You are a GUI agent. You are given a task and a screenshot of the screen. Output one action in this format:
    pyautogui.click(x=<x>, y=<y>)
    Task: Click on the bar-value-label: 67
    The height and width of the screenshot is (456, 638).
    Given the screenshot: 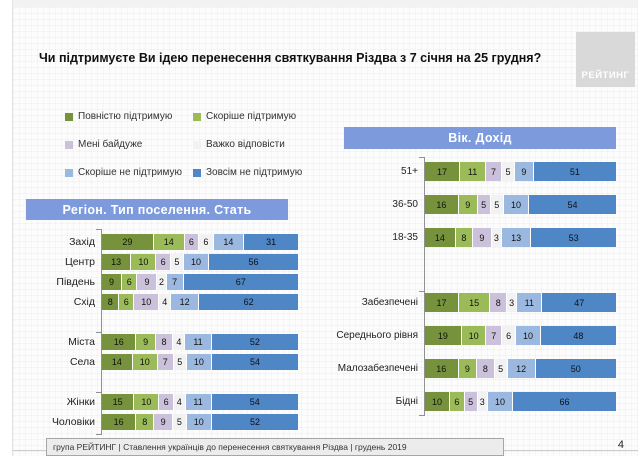 What is the action you would take?
    pyautogui.click(x=240, y=282)
    